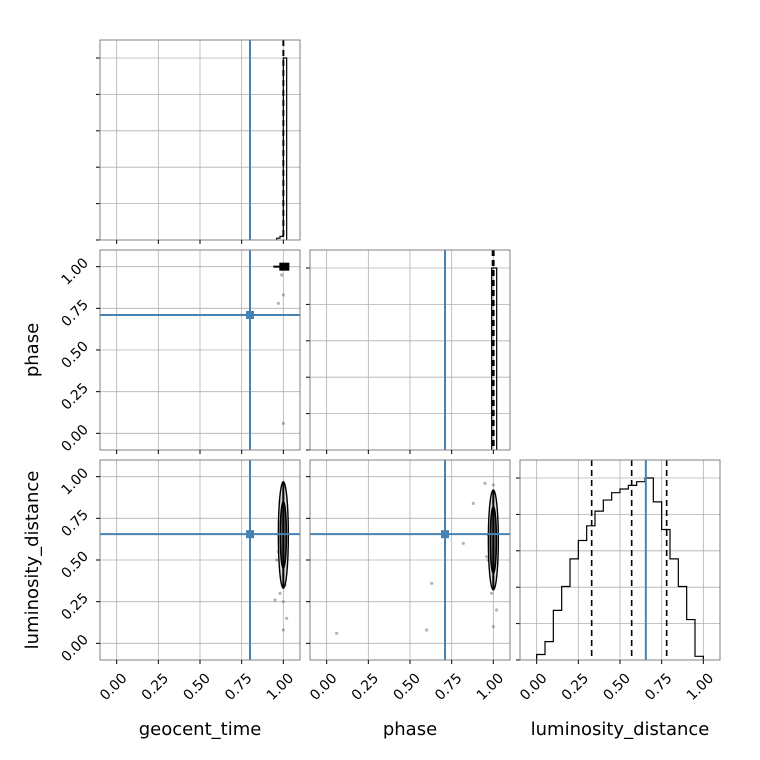 Image resolution: width=760 pixels, height=760 pixels. Describe the element at coordinates (200, 560) in the screenshot. I see `panel-luminosity_distance-vs-geocent_time` at that location.